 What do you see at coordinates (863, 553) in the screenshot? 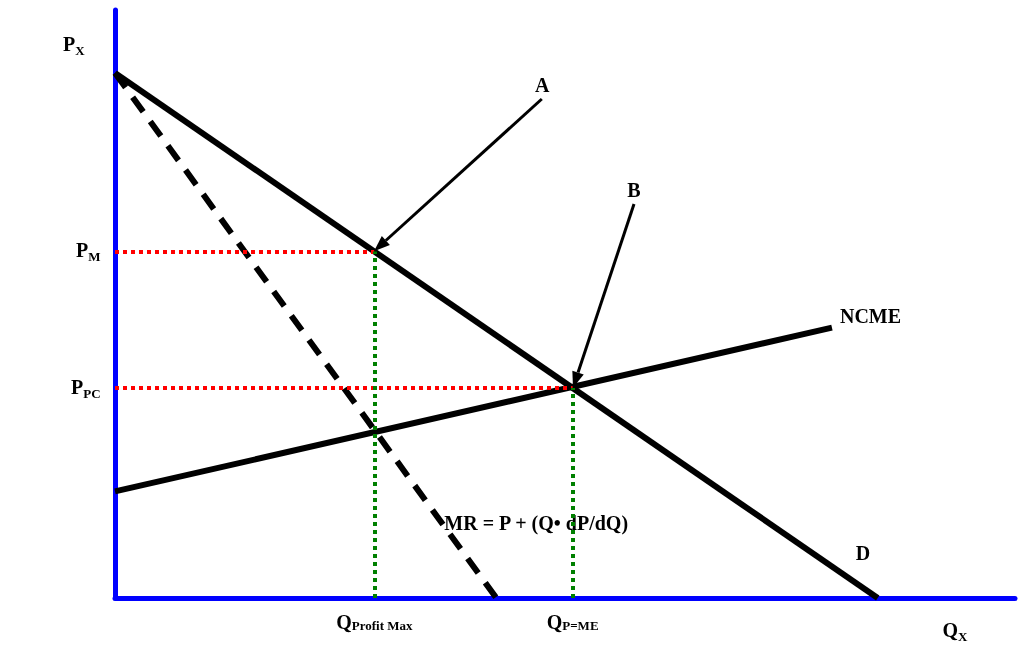
I see `series-label: D` at bounding box center [863, 553].